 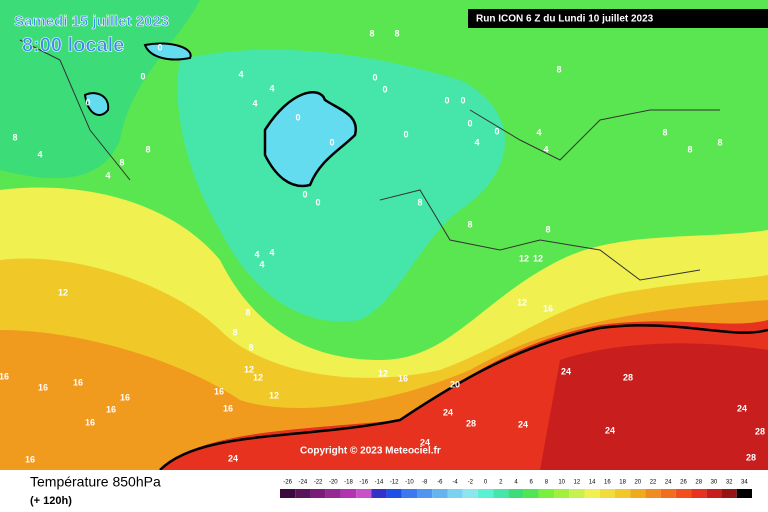 I want to click on colorbar-label: -18, so click(x=348, y=483).